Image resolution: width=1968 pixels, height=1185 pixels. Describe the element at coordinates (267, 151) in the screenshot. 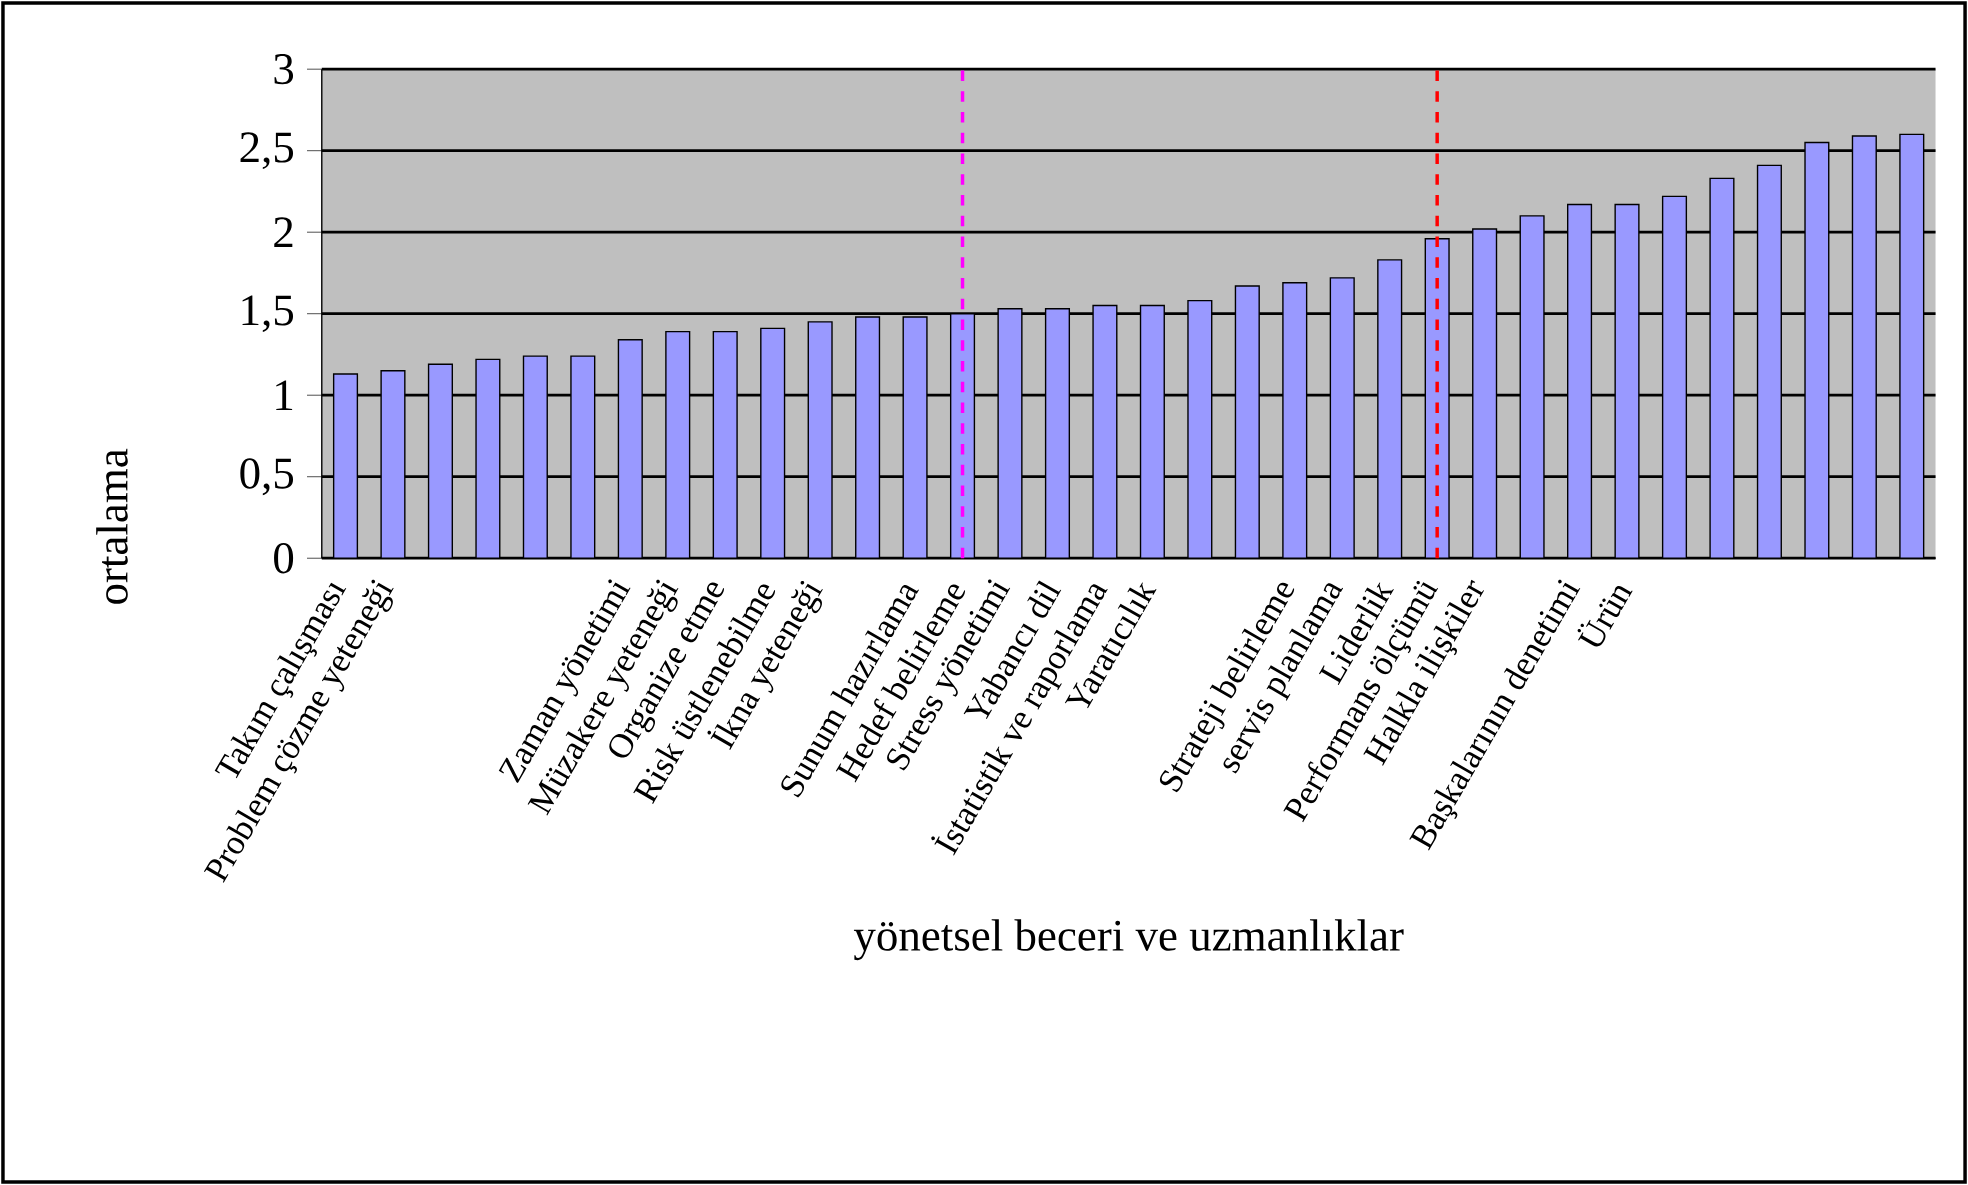

I see `y-tick-label: 2,5` at that location.